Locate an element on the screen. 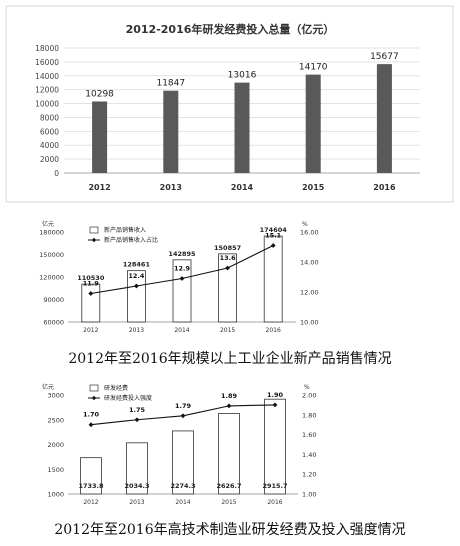  bar-data-label: 2915.7 is located at coordinates (274, 486).